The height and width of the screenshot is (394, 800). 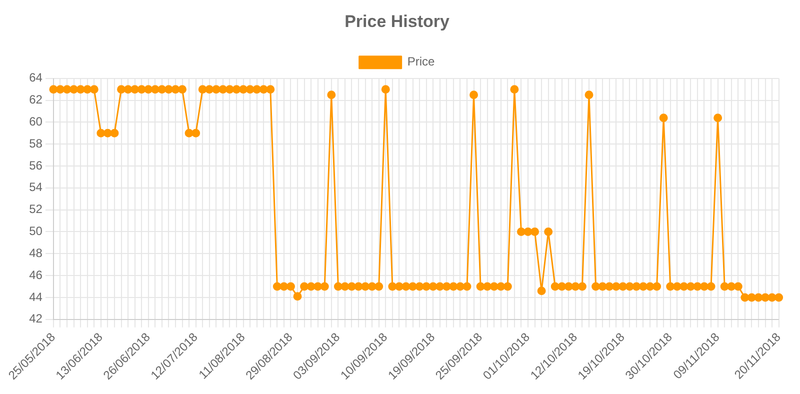 I want to click on y-tick-label: 50, so click(x=36, y=231).